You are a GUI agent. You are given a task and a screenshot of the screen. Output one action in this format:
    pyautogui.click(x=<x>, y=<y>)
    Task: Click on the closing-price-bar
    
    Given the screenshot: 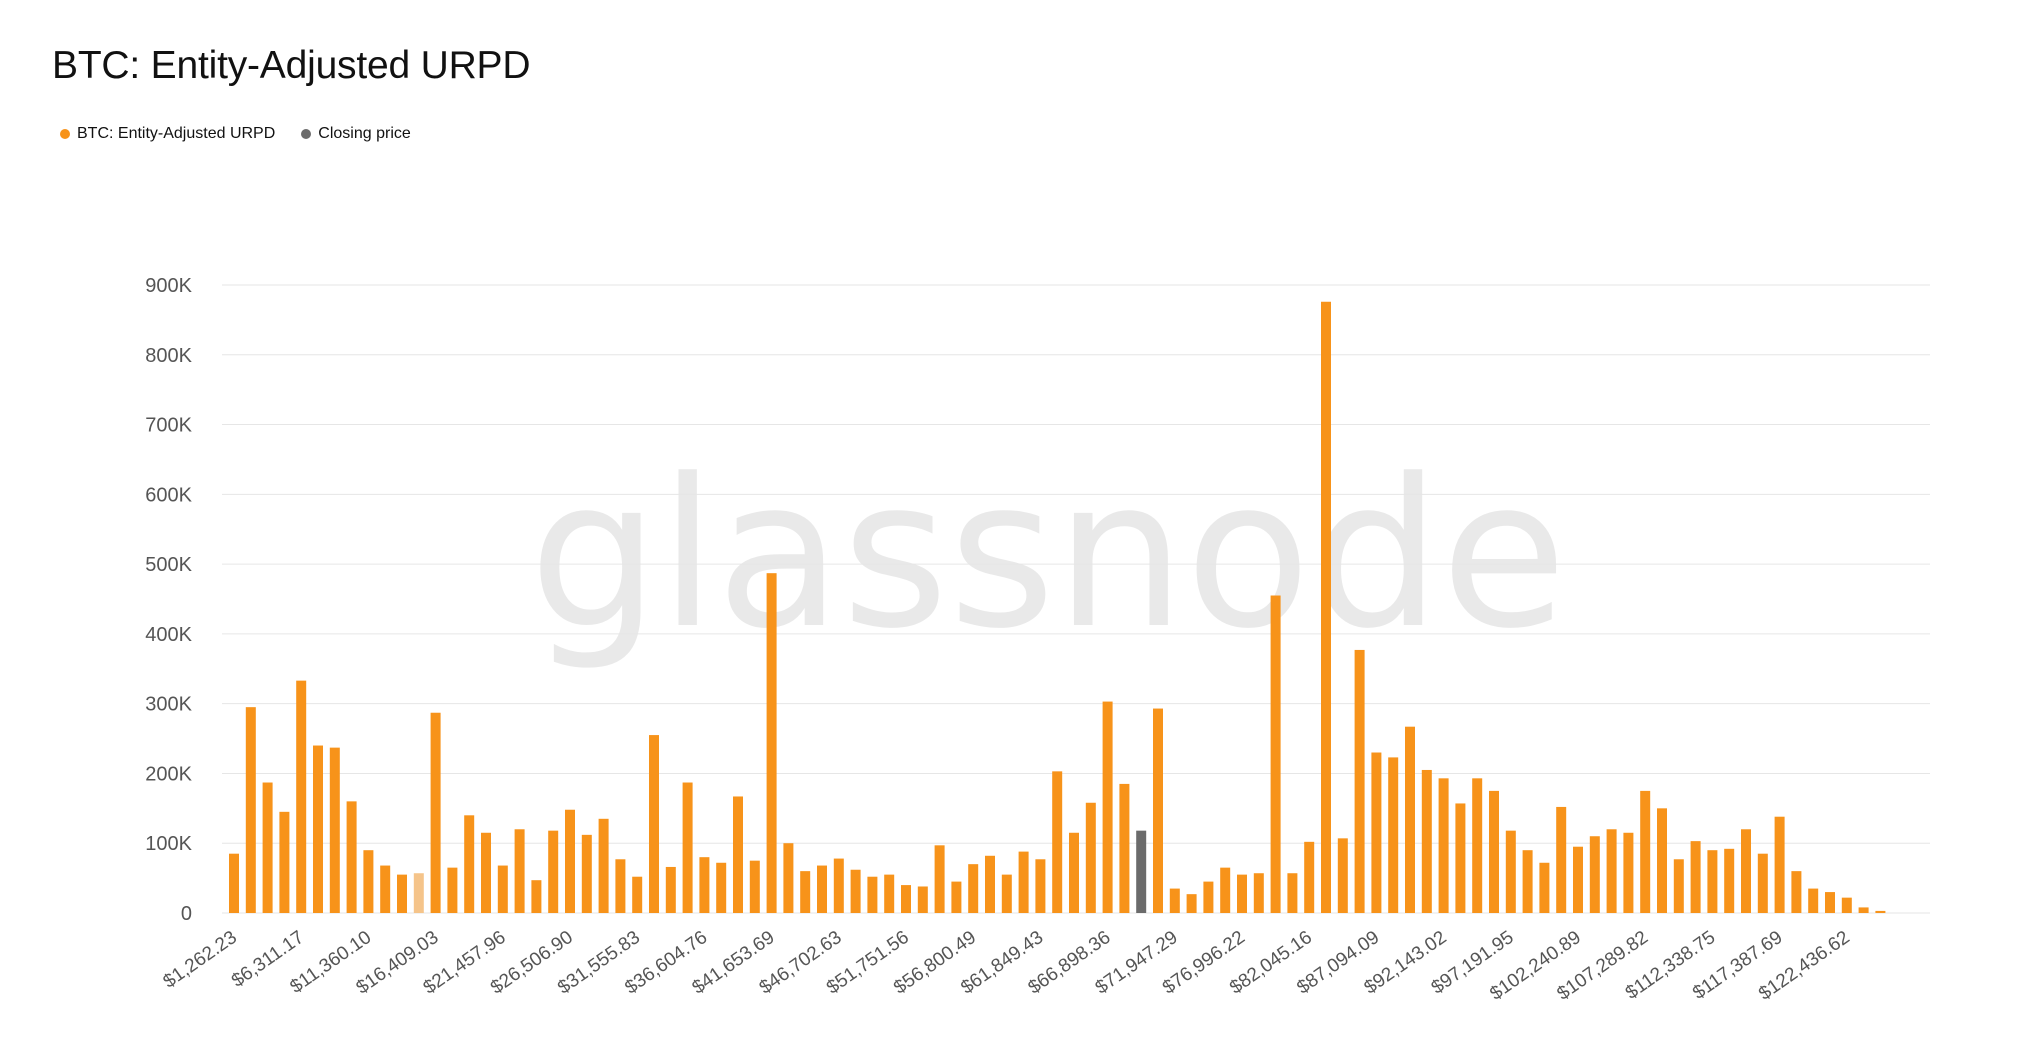 What is the action you would take?
    pyautogui.click(x=1141, y=871)
    